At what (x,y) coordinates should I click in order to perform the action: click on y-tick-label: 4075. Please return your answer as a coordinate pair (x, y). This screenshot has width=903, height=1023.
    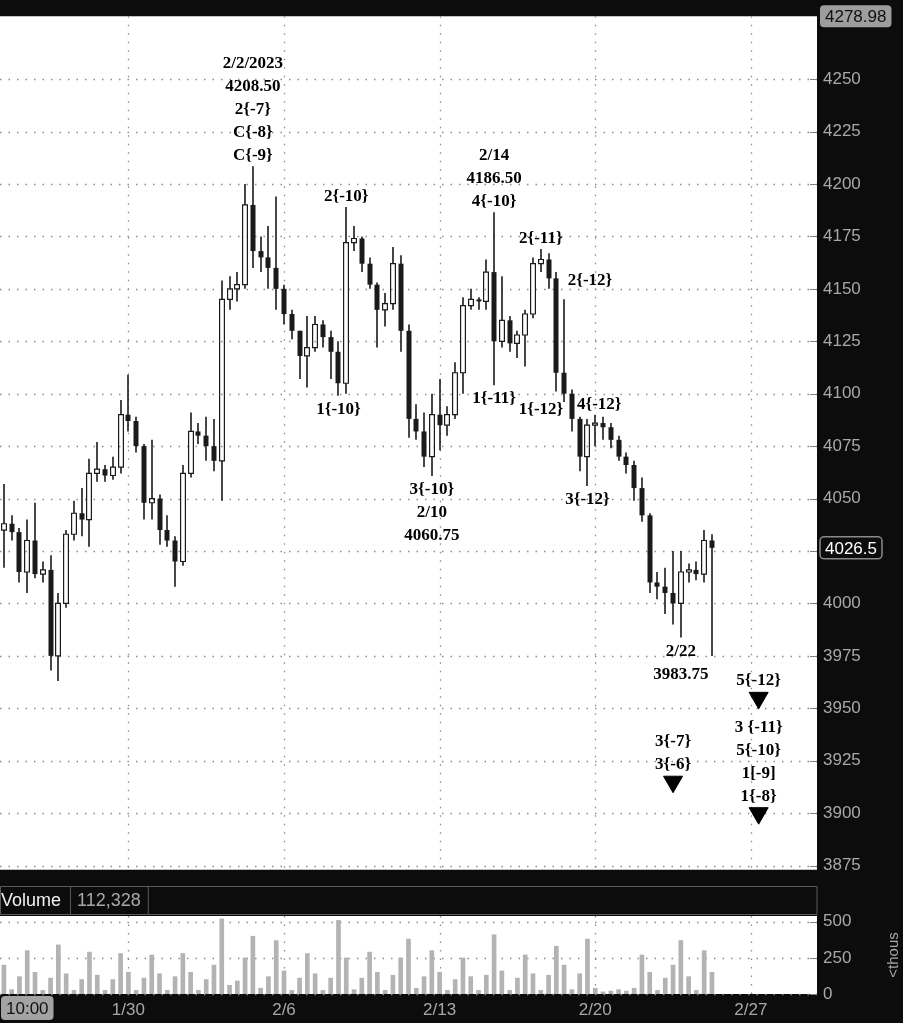
    Looking at the image, I should click on (842, 445).